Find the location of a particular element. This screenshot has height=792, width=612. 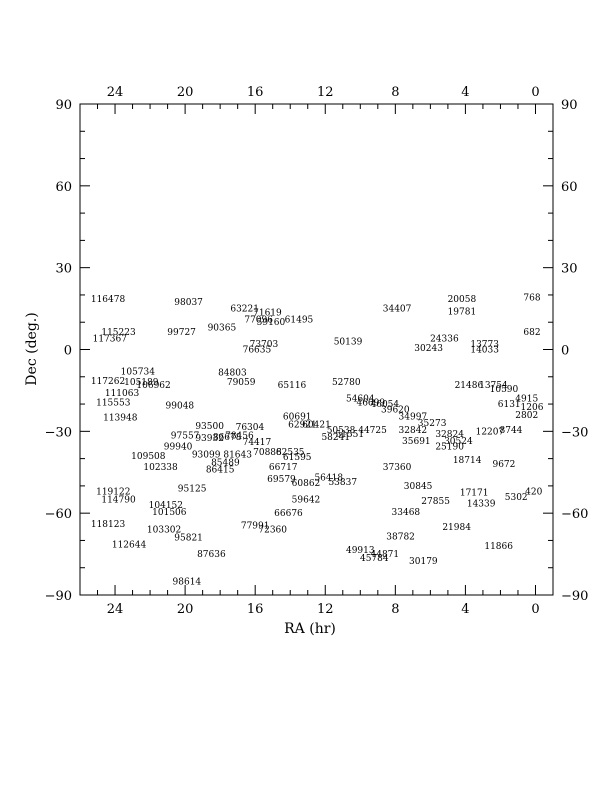

data-point-label: 86678 is located at coordinates (227, 438).